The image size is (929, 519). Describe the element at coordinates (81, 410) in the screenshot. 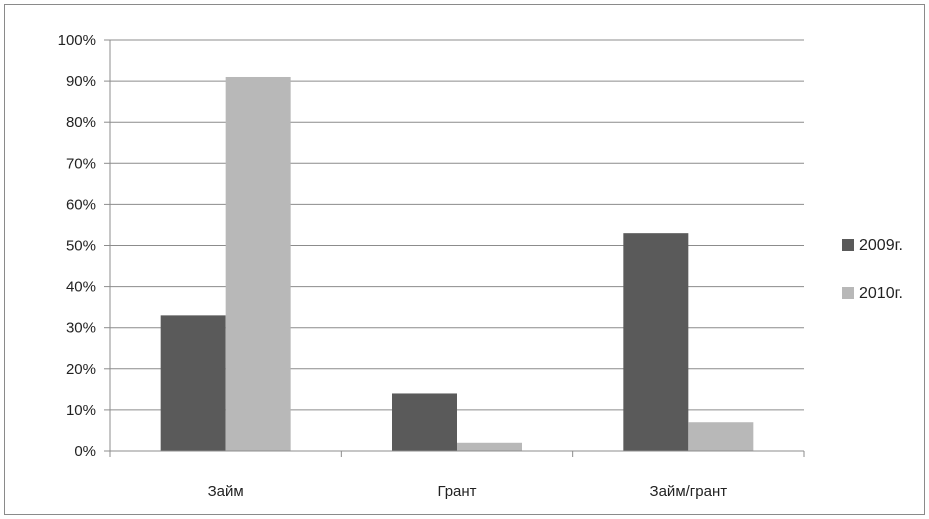

I see `y-tick-label: 10%` at that location.